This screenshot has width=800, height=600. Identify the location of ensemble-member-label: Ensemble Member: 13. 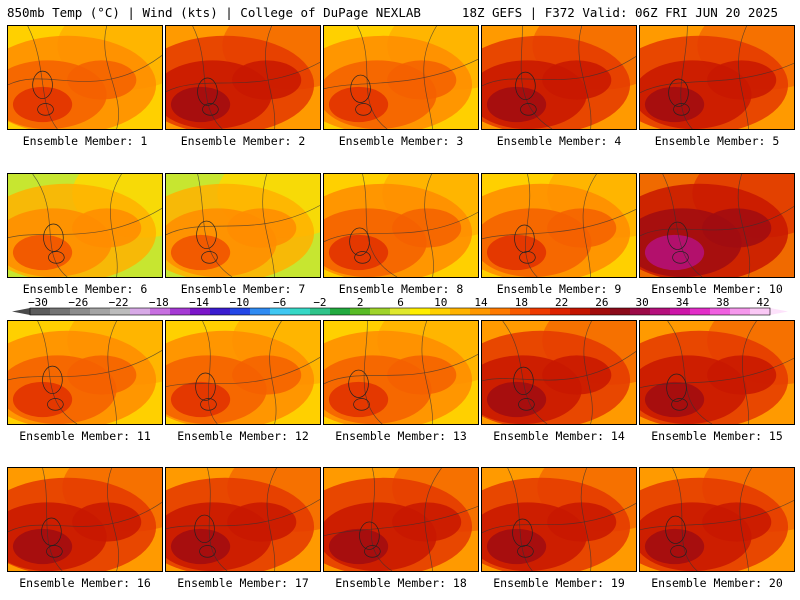
(401, 436).